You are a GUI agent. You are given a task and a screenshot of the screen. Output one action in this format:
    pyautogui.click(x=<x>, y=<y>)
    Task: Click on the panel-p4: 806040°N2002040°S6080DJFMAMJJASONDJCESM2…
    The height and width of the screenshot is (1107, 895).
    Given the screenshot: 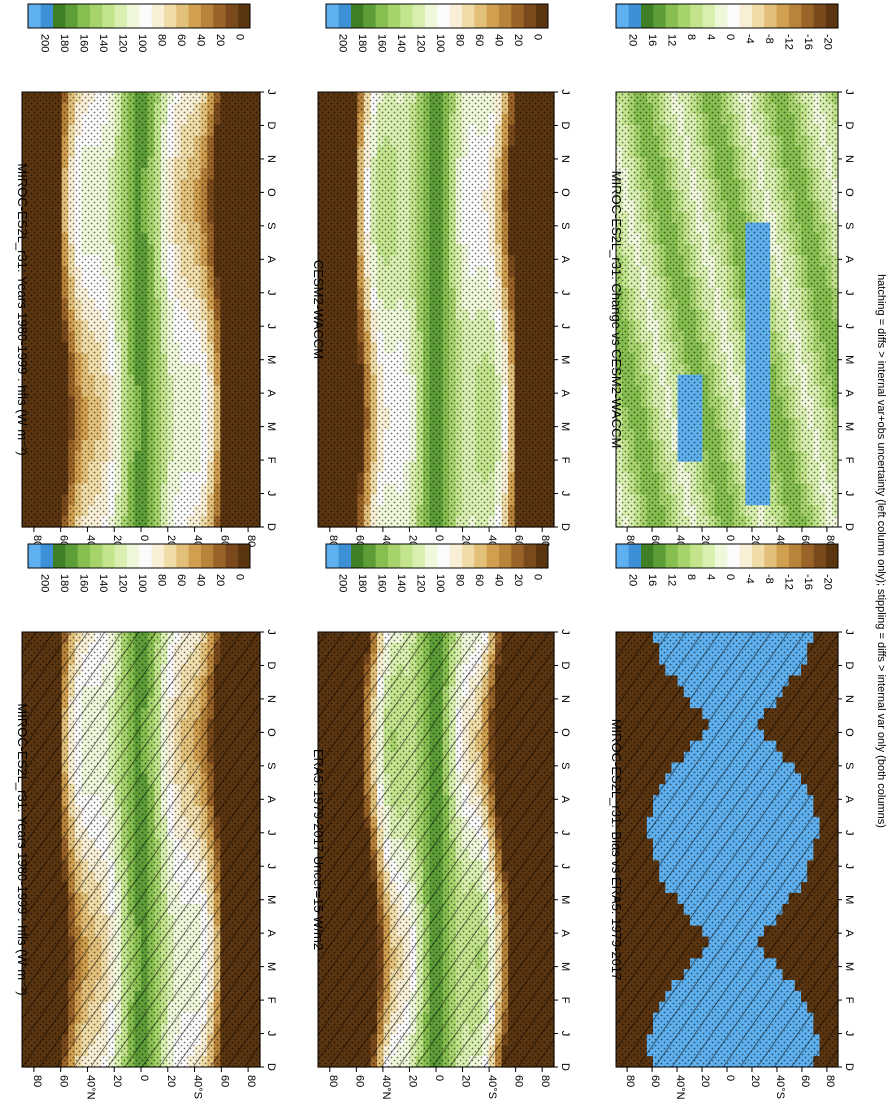 What is the action you would take?
    pyautogui.click(x=441, y=324)
    